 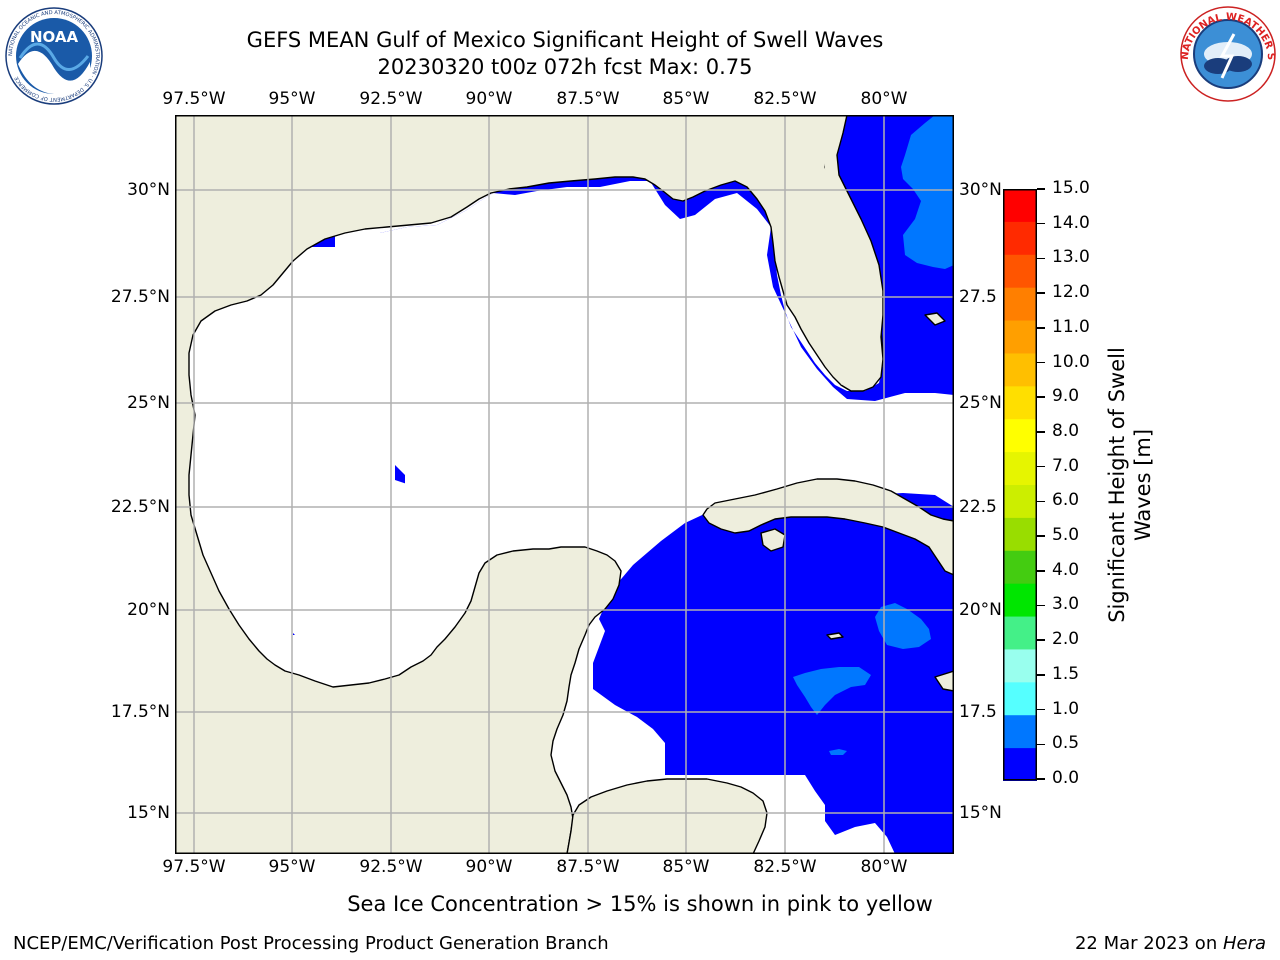 I want to click on colorbar-tick-label: 9.0, so click(x=1066, y=396).